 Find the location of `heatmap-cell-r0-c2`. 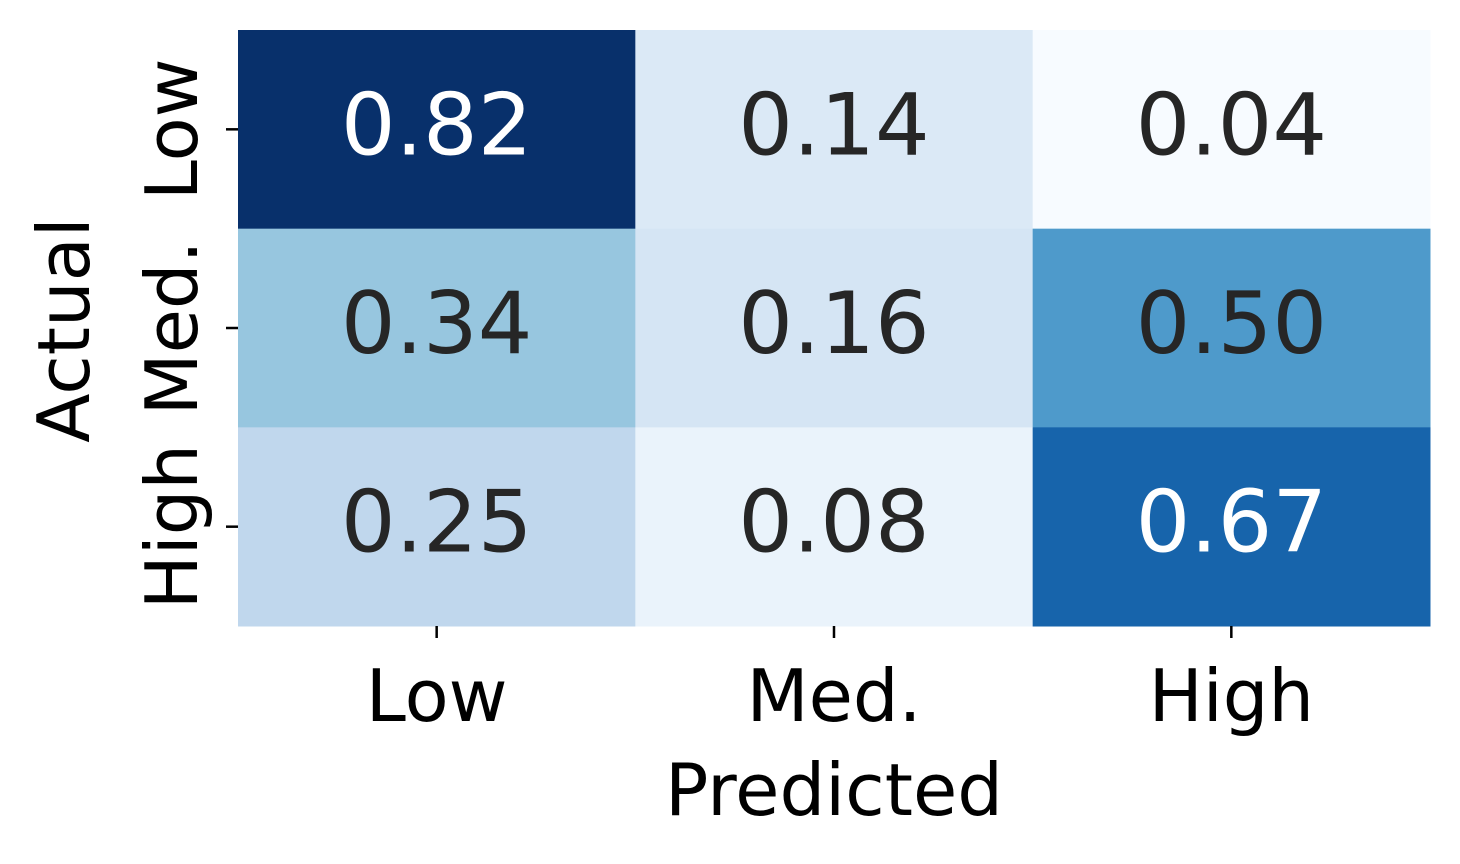

heatmap-cell-r0-c2 is located at coordinates (1231, 130).